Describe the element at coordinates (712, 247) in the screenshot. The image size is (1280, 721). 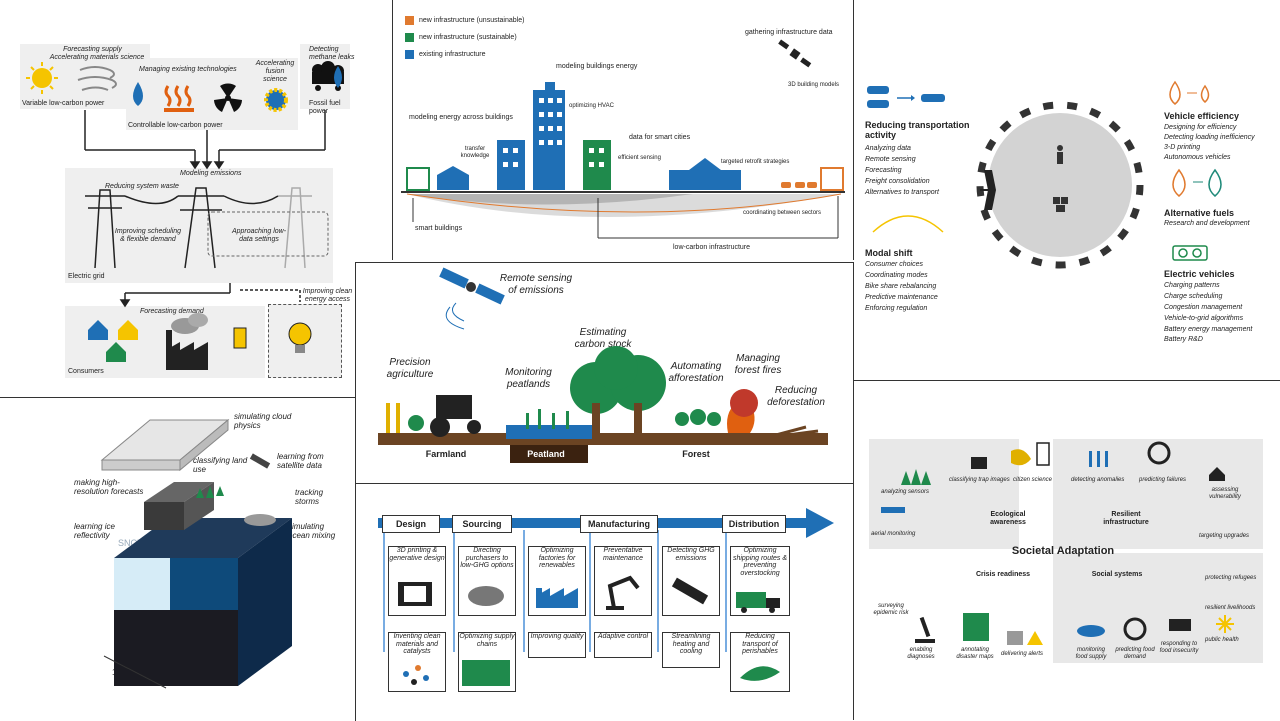
I see `low-carbon-infra: low-carbon infrastructure` at that location.